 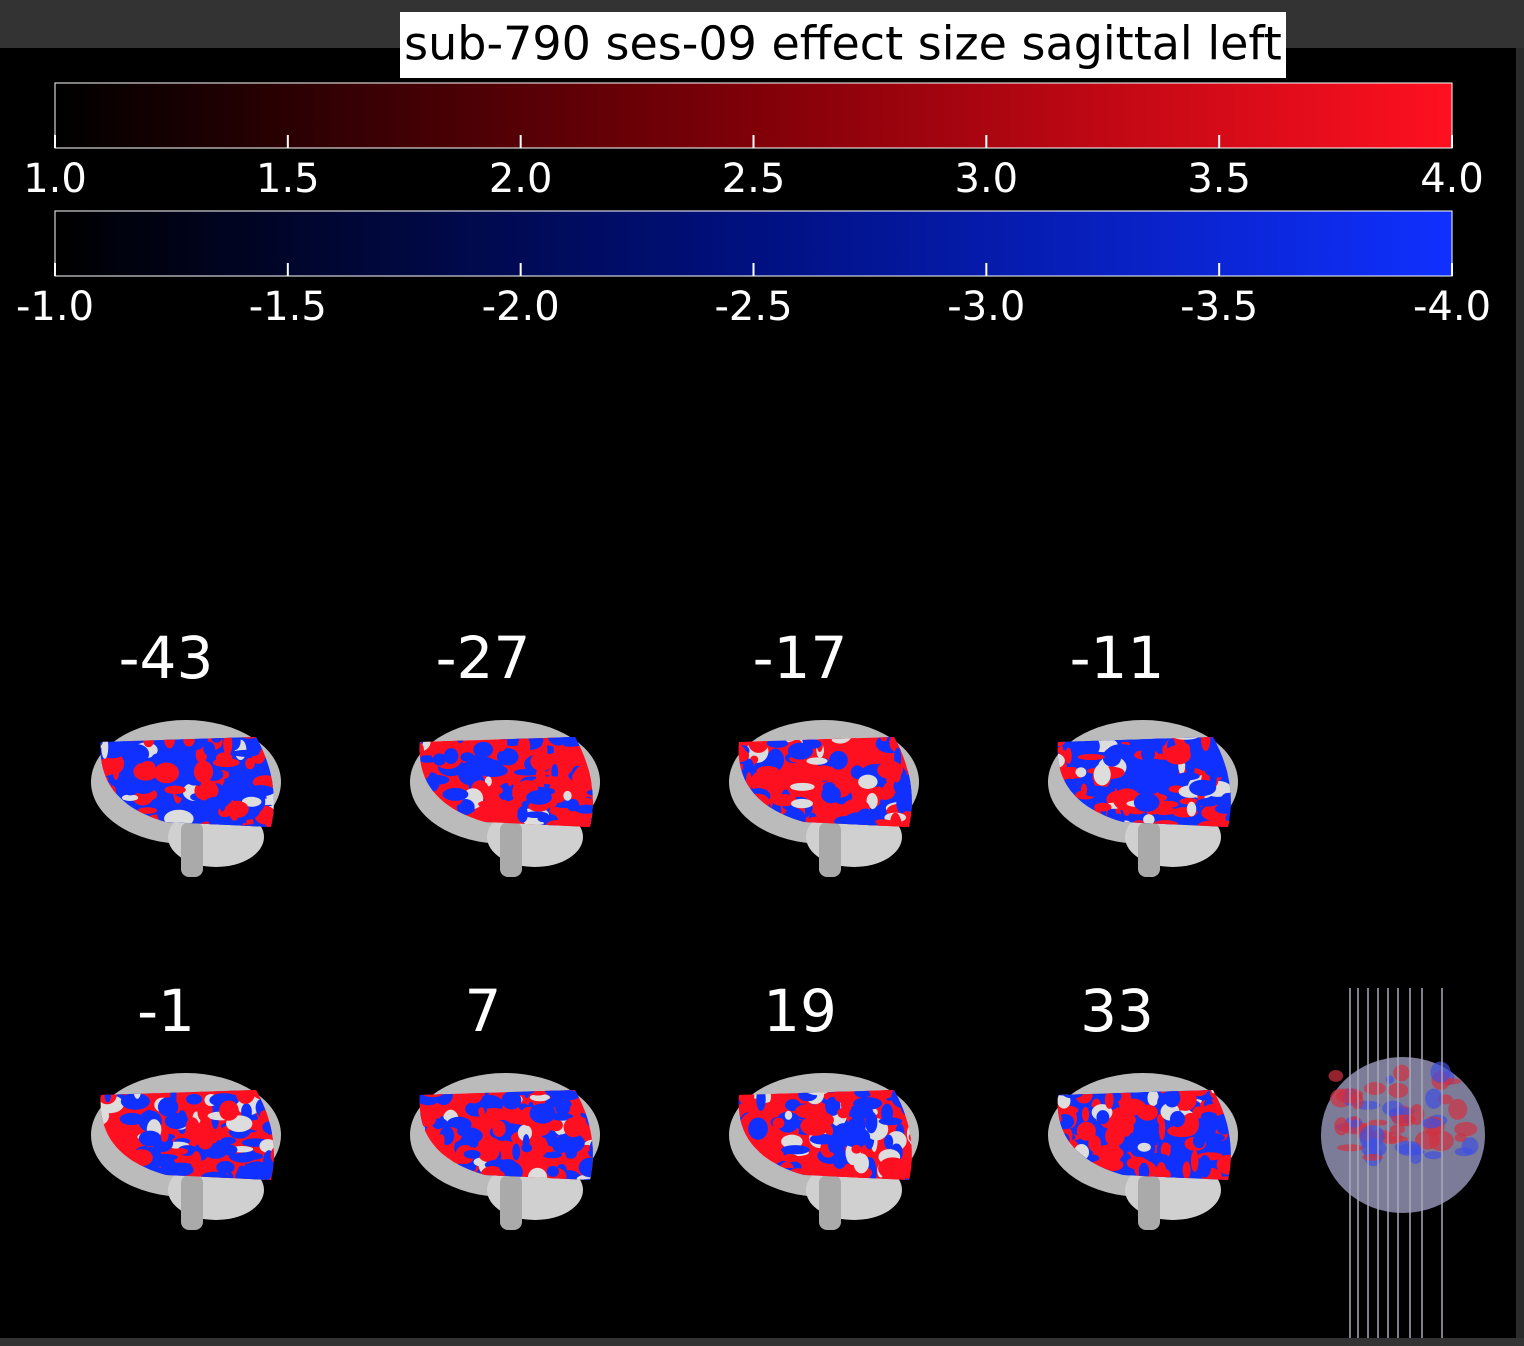 What do you see at coordinates (166, 1011) in the screenshot?
I see `slice-label: -1` at bounding box center [166, 1011].